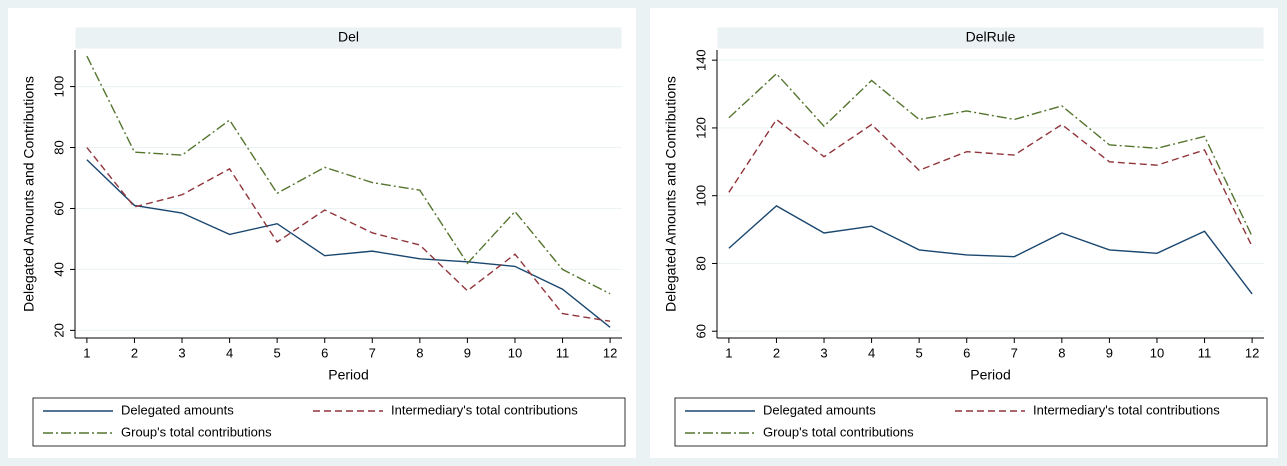  Describe the element at coordinates (58, 330) in the screenshot. I see `y-tick-label: 20` at that location.